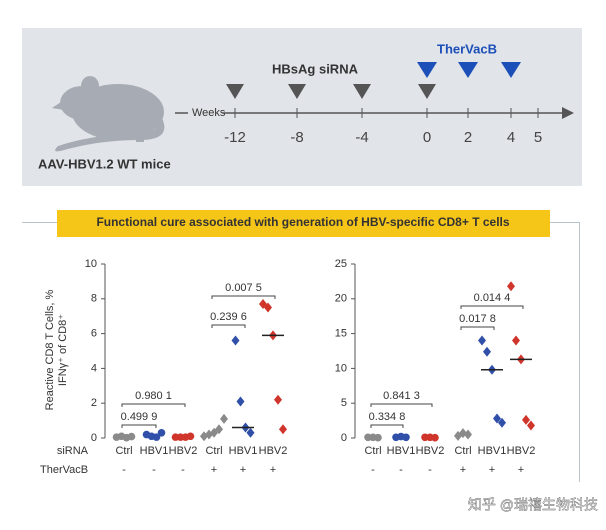 Image resolution: width=606 pixels, height=530 pixels. What do you see at coordinates (344, 403) in the screenshot?
I see `y-tick-label: 5` at bounding box center [344, 403].